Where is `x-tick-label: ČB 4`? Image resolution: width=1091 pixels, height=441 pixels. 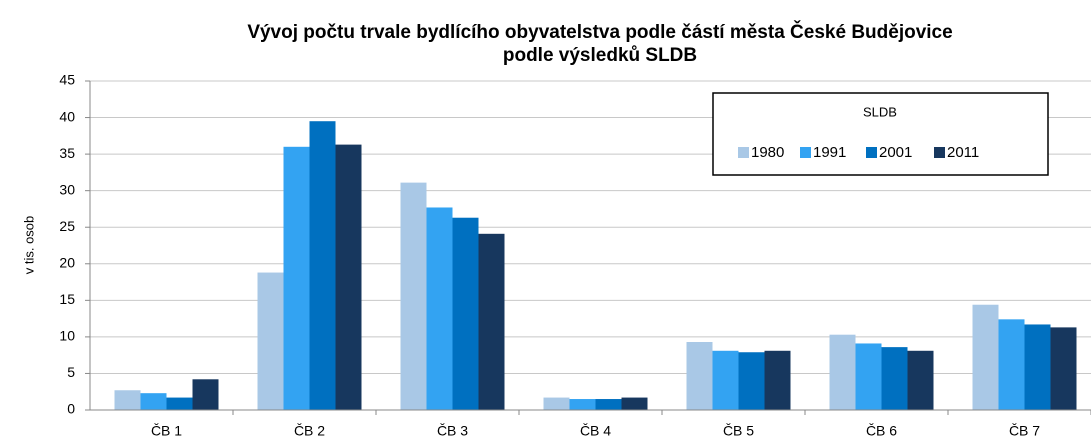
x-tick-label: ČB 4 is located at coordinates (595, 431).